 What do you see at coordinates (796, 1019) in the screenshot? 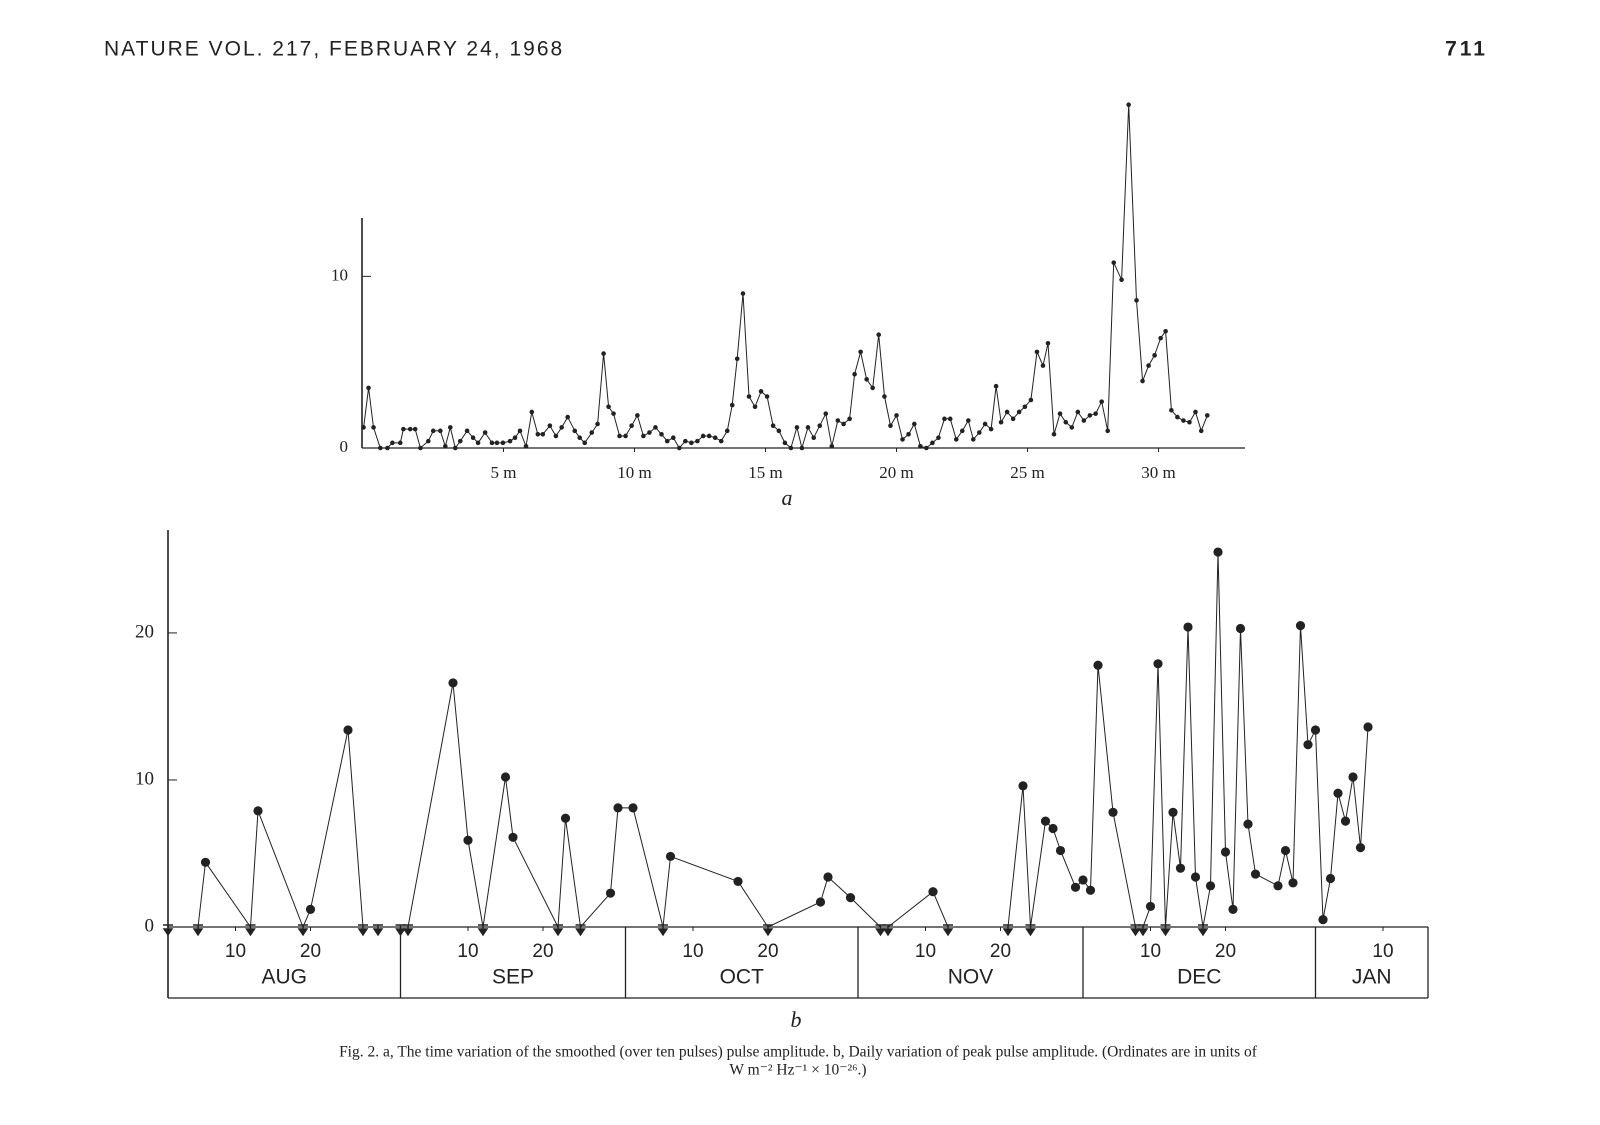
I see `panel-label: b` at bounding box center [796, 1019].